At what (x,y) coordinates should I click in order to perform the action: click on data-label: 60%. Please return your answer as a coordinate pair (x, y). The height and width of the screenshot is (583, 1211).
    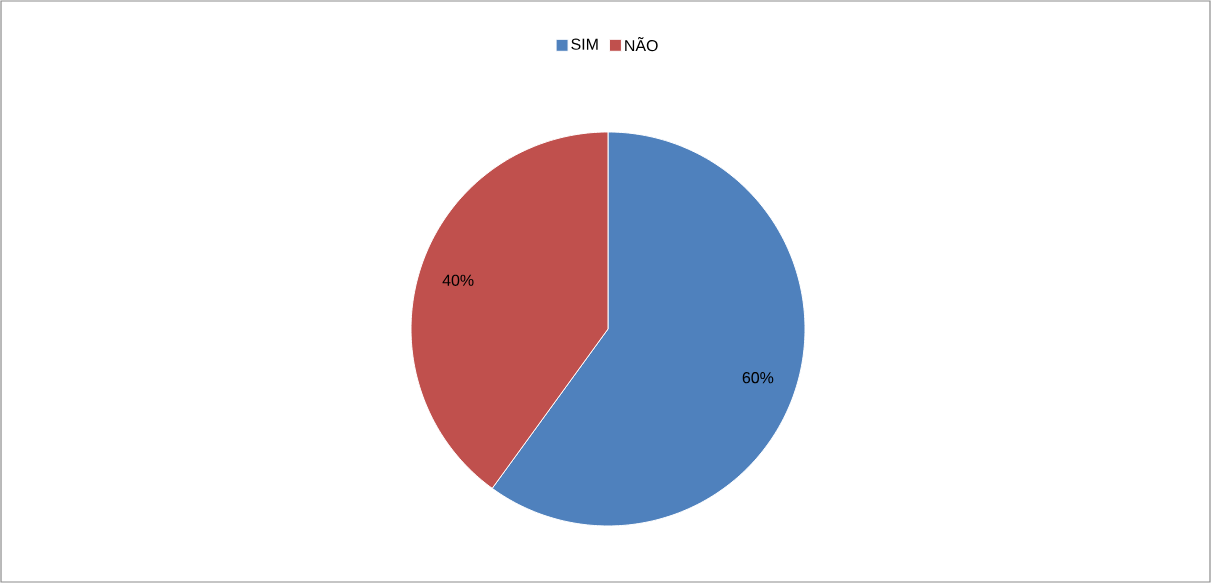
    Looking at the image, I should click on (758, 378).